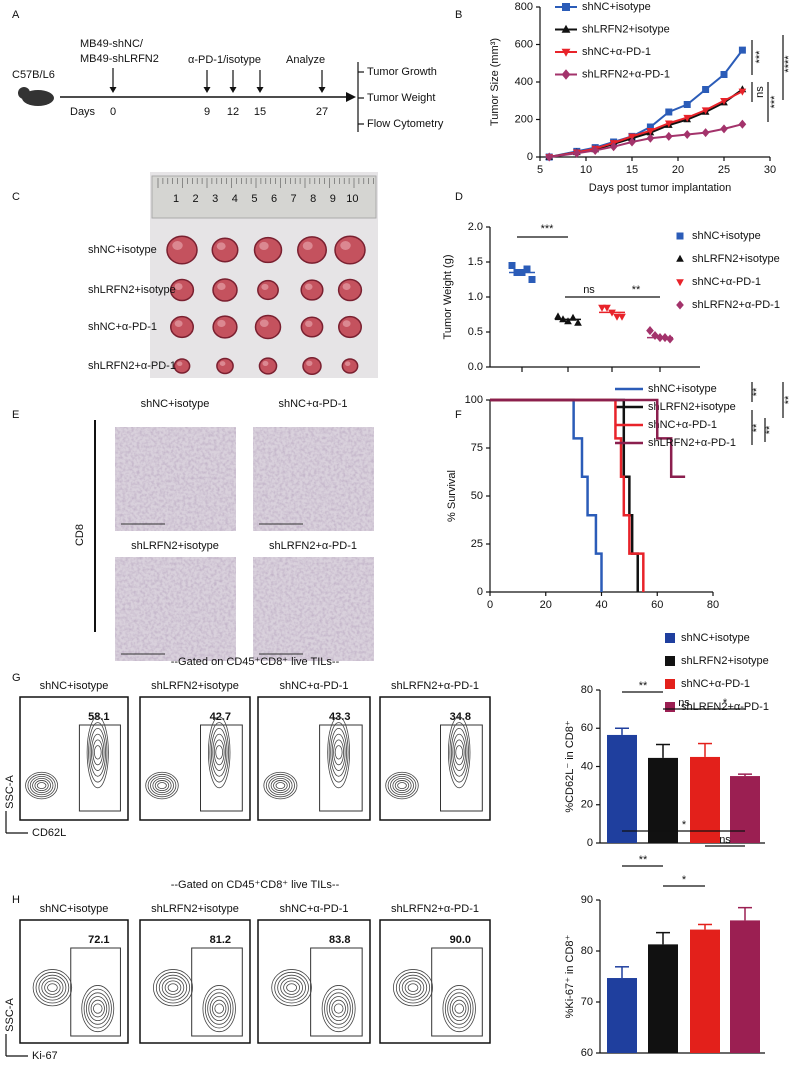  Describe the element at coordinates (119, 59) in the screenshot. I see `cells-label: MB49-shLRFN2` at that location.